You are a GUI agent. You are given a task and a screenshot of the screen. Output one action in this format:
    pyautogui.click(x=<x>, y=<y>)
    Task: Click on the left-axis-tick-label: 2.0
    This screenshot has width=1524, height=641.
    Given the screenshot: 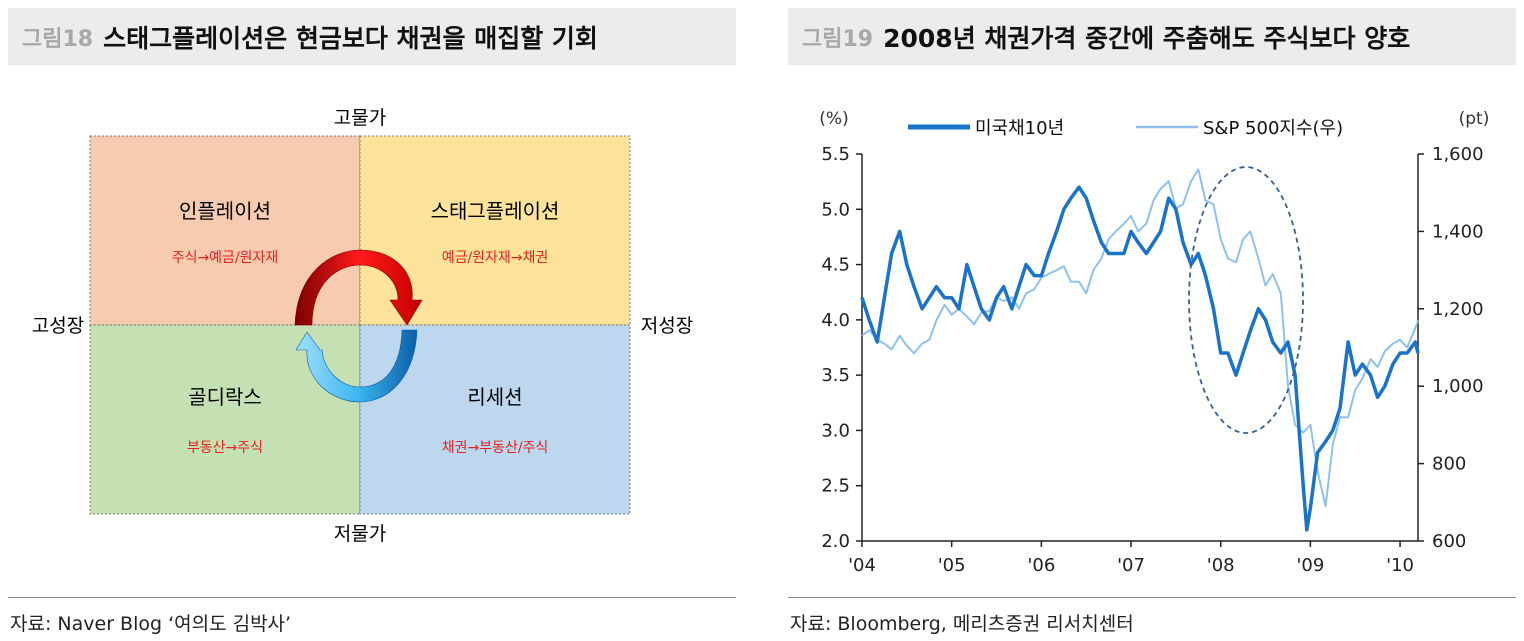 What is the action you would take?
    pyautogui.click(x=835, y=541)
    